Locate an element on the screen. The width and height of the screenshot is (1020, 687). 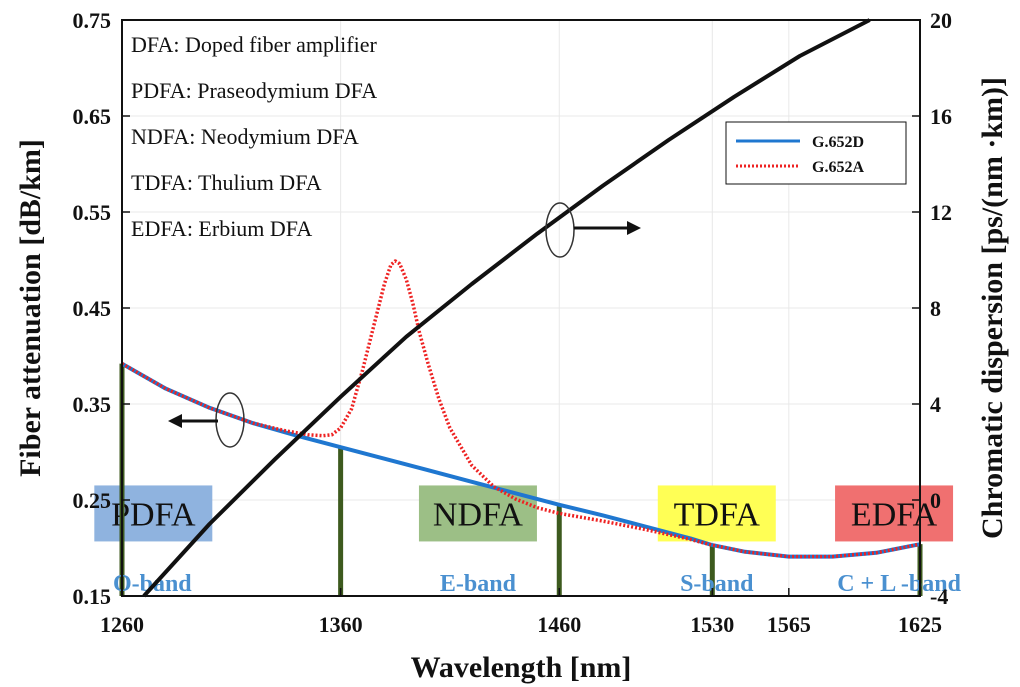
amplifier-box-edfa is located at coordinates (894, 513).